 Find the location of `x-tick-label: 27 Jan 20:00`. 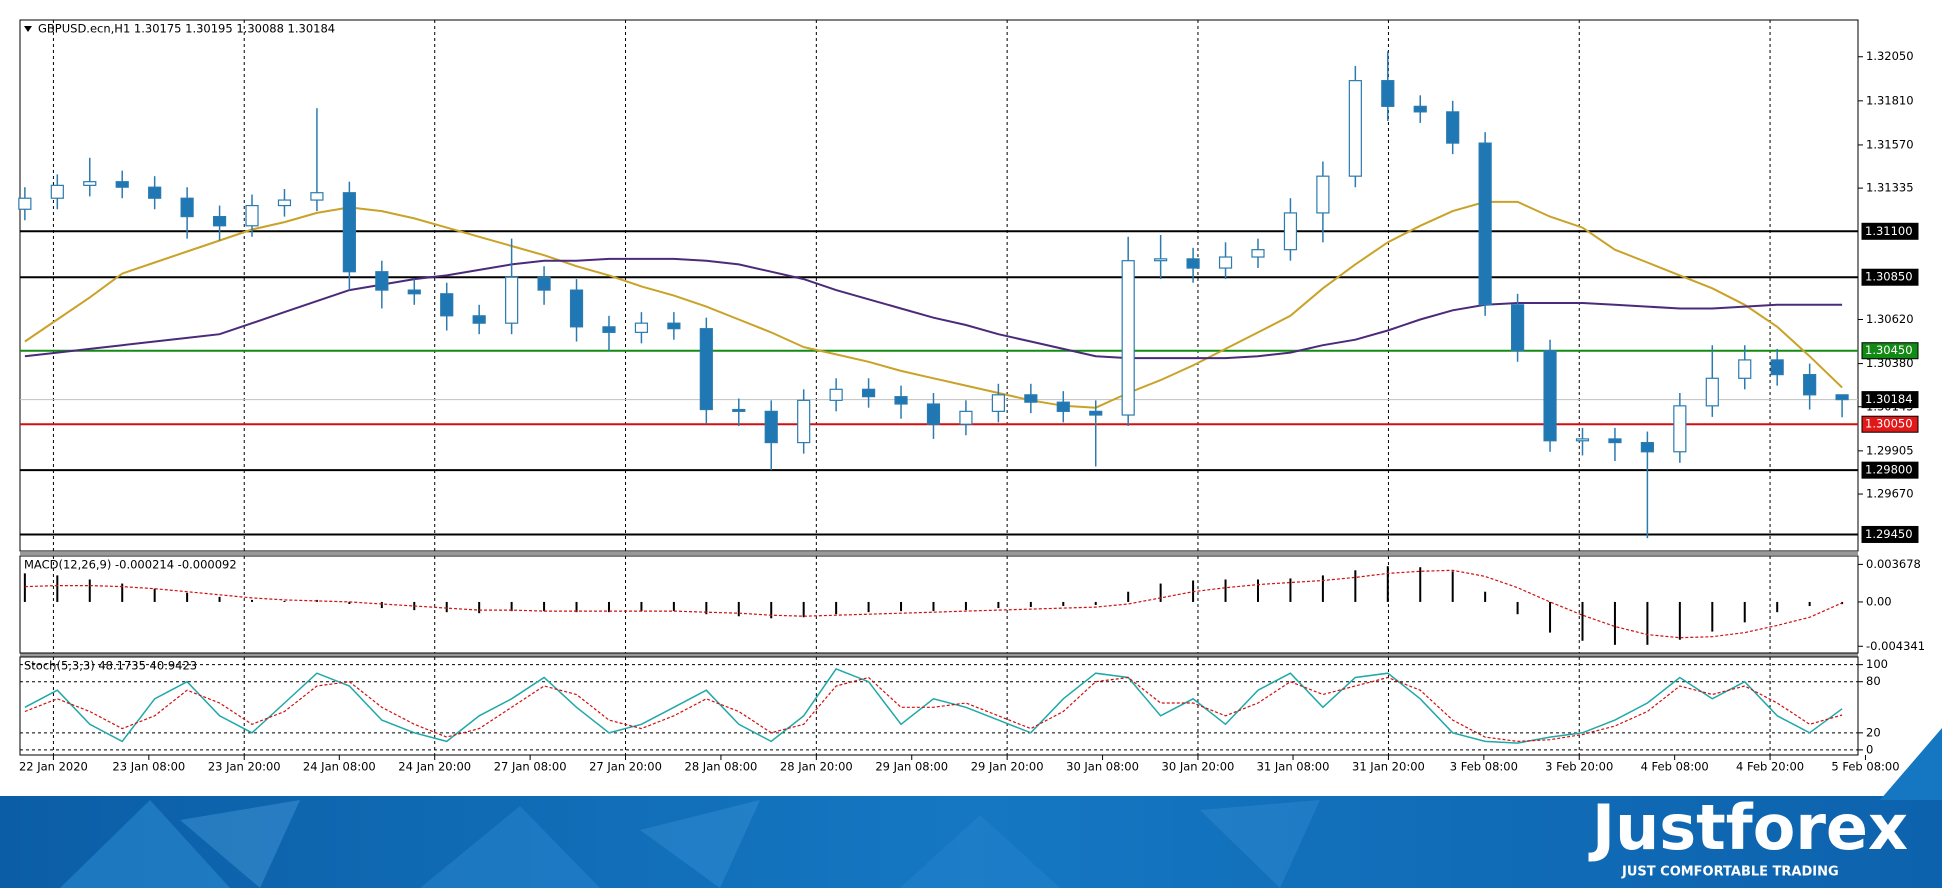

x-tick-label: 27 Jan 20:00 is located at coordinates (625, 767).